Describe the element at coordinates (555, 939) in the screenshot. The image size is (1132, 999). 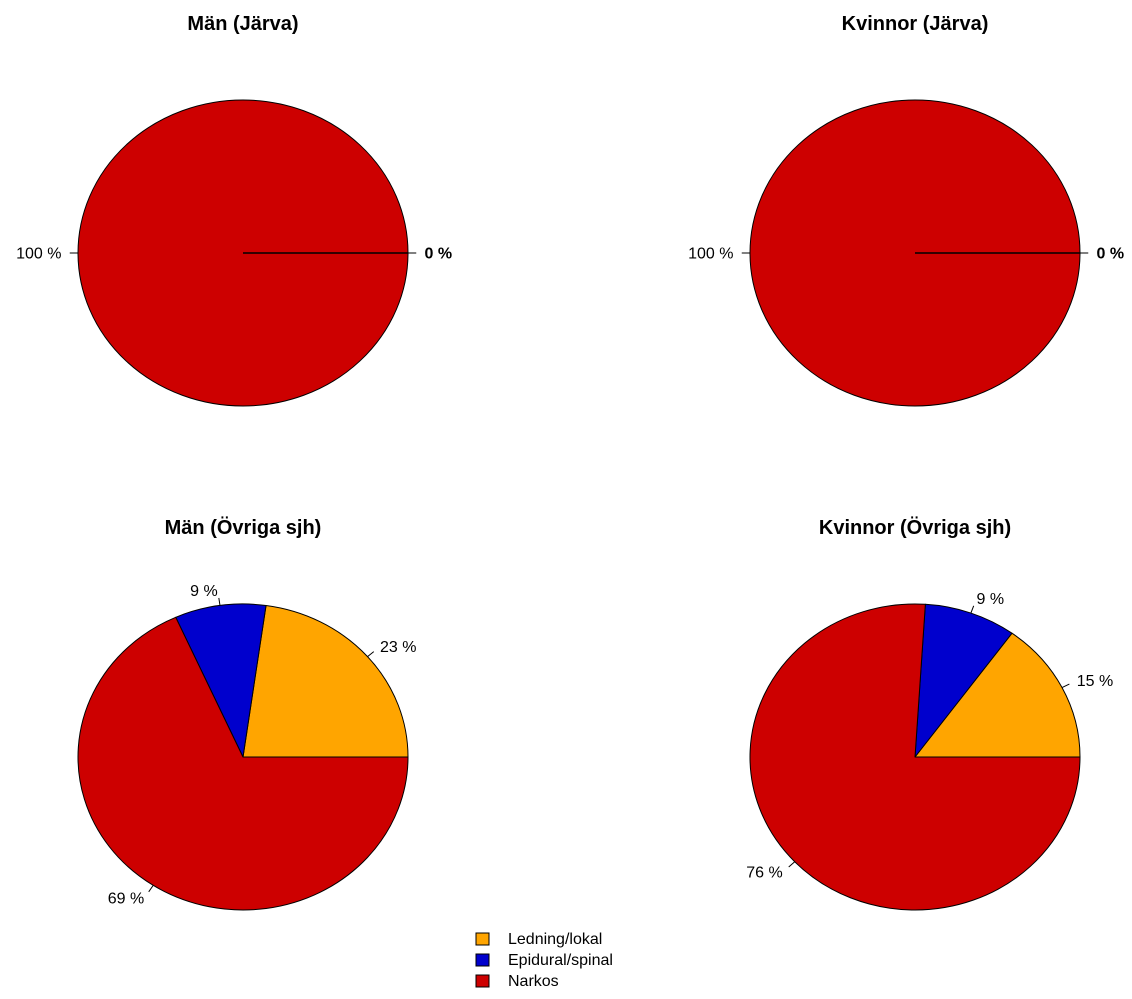
I see `legend-label: Ledning/lokal` at that location.